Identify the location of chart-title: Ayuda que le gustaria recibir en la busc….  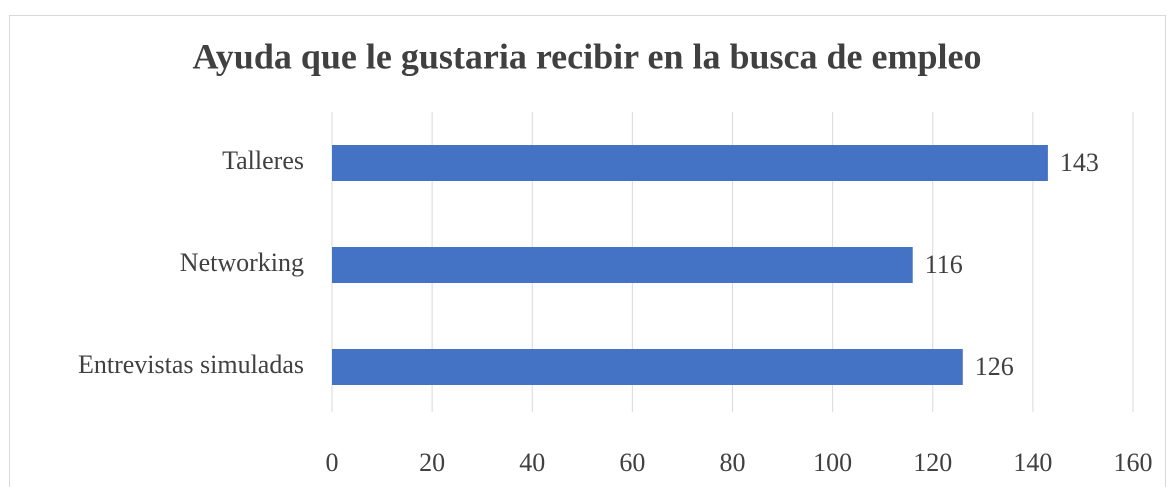
(586, 56).